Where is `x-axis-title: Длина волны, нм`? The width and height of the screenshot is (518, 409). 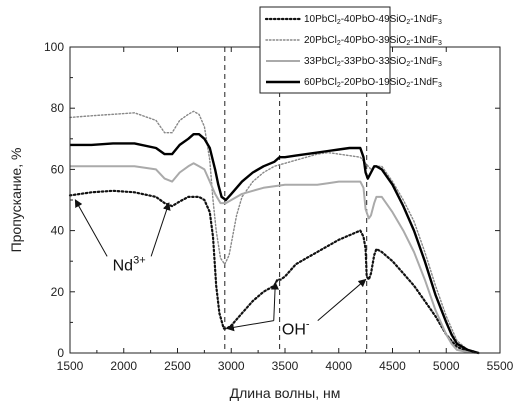
x-axis-title: Длина волны, нм is located at coordinates (285, 393).